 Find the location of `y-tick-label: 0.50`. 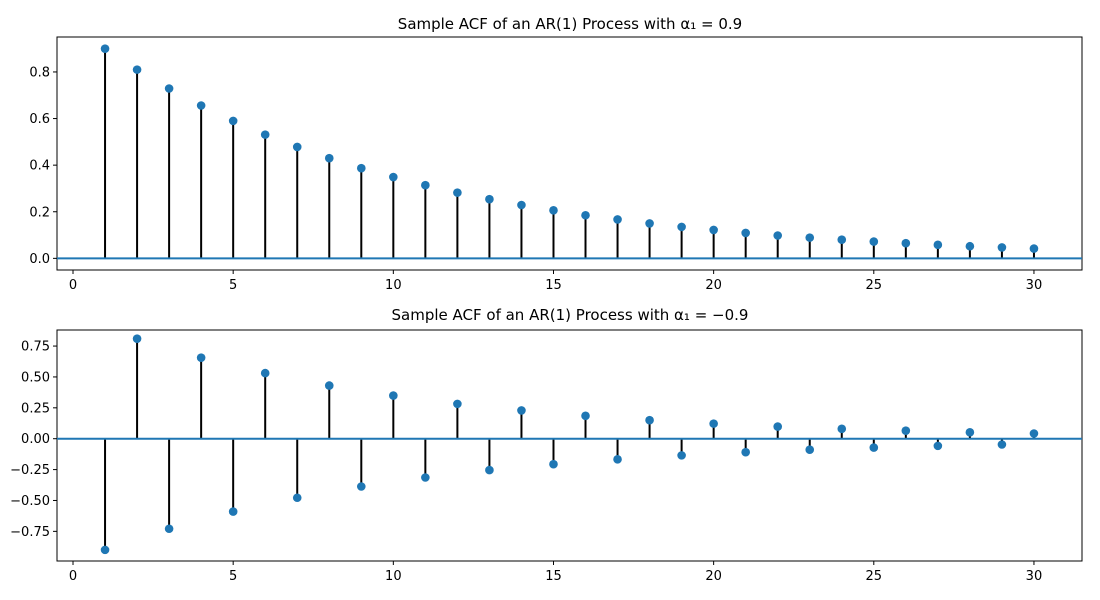

y-tick-label: 0.50 is located at coordinates (35, 377).